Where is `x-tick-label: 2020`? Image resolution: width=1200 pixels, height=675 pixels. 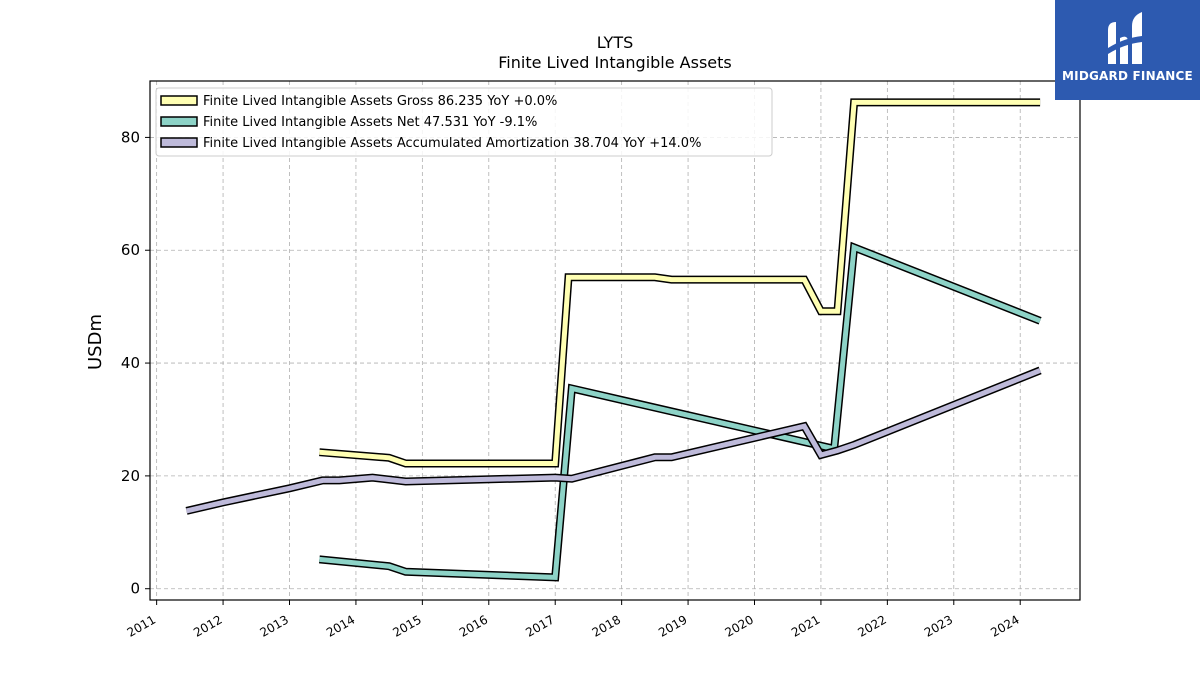 x-tick-label: 2020 is located at coordinates (739, 625).